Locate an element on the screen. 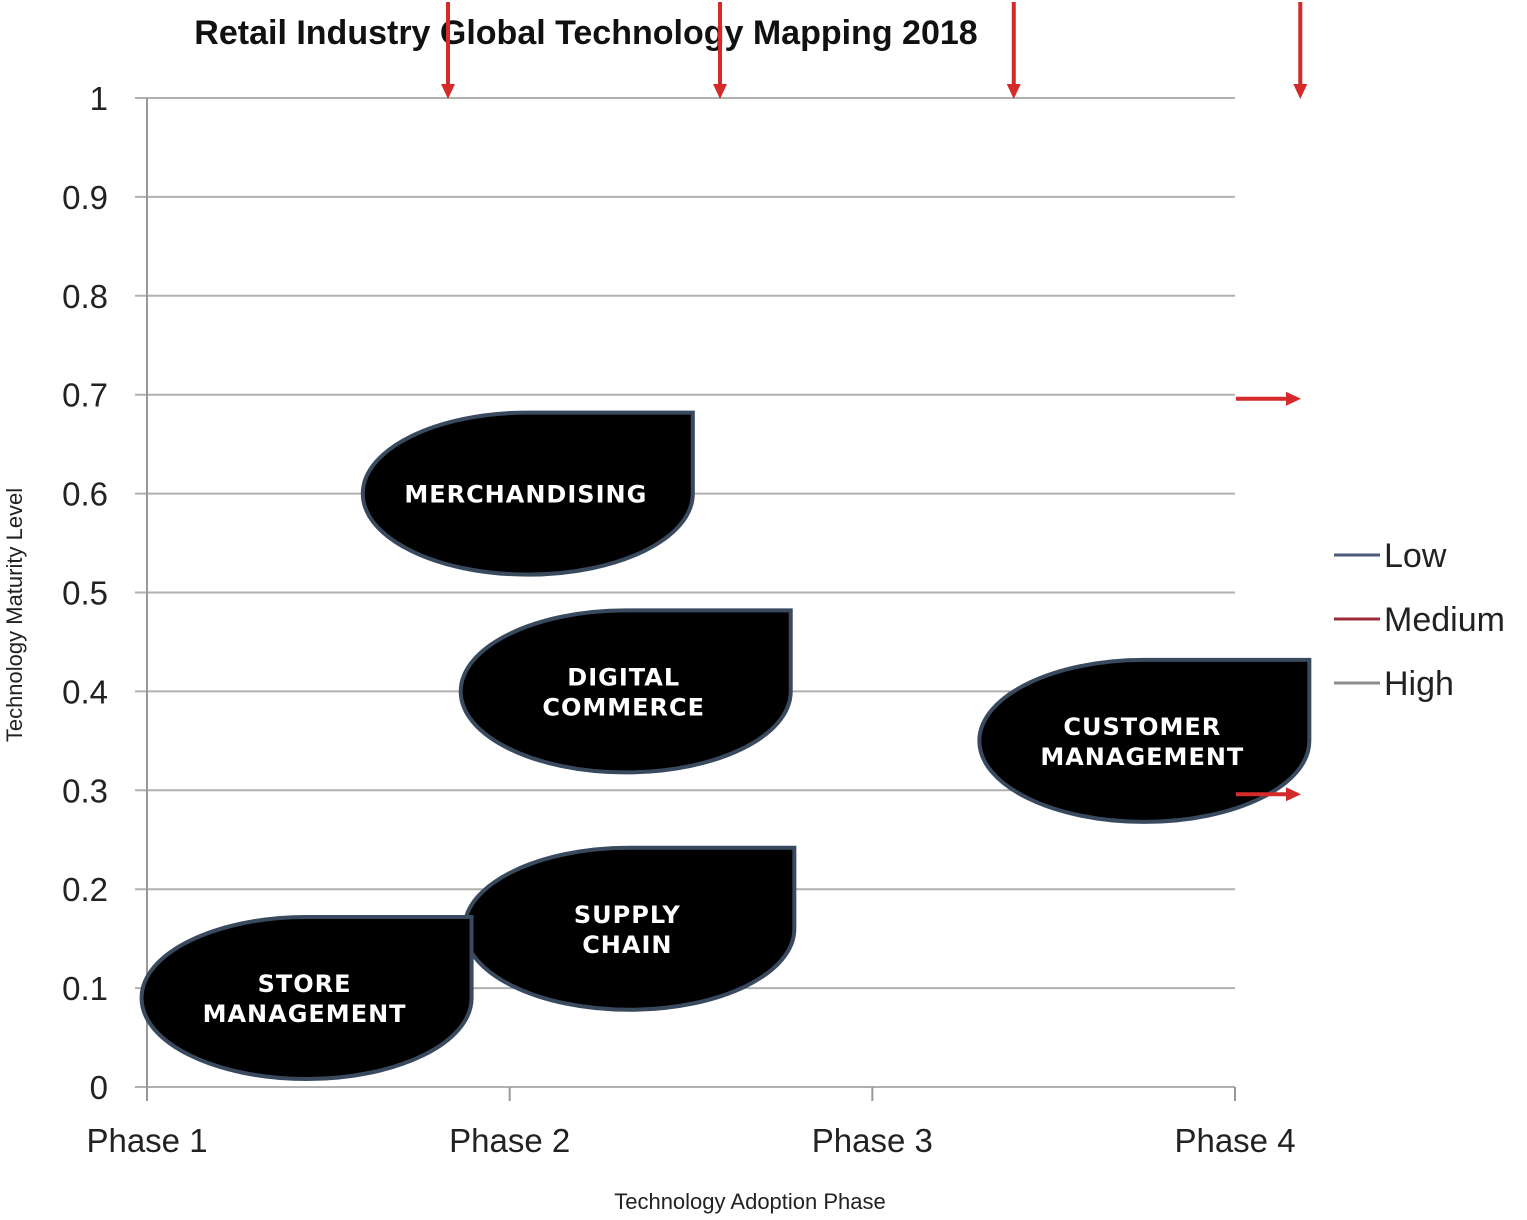 Image resolution: width=1527 pixels, height=1220 pixels. y-tick-label: 0.2 is located at coordinates (85, 889).